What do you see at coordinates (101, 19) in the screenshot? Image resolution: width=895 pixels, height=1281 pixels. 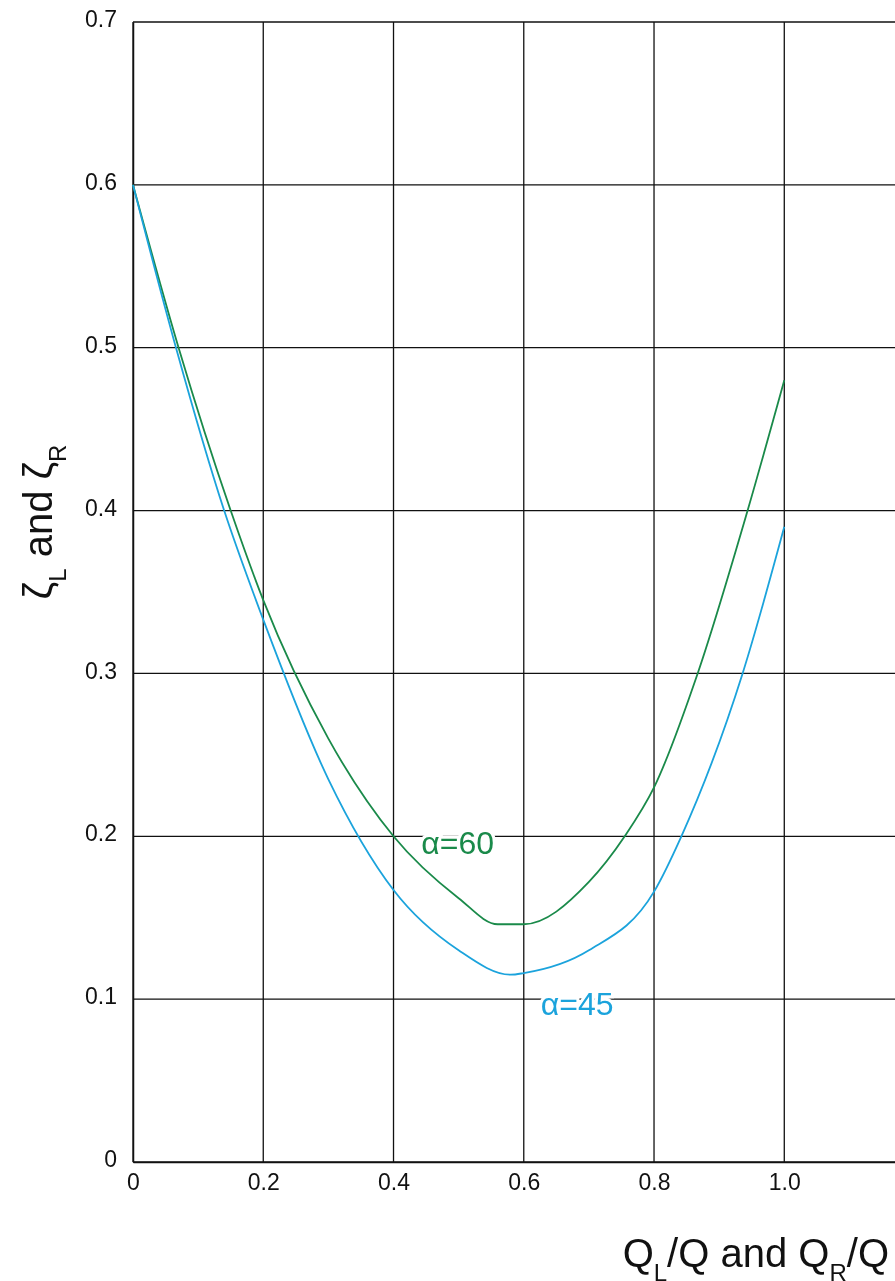 I see `y-tick-label: 0.7` at bounding box center [101, 19].